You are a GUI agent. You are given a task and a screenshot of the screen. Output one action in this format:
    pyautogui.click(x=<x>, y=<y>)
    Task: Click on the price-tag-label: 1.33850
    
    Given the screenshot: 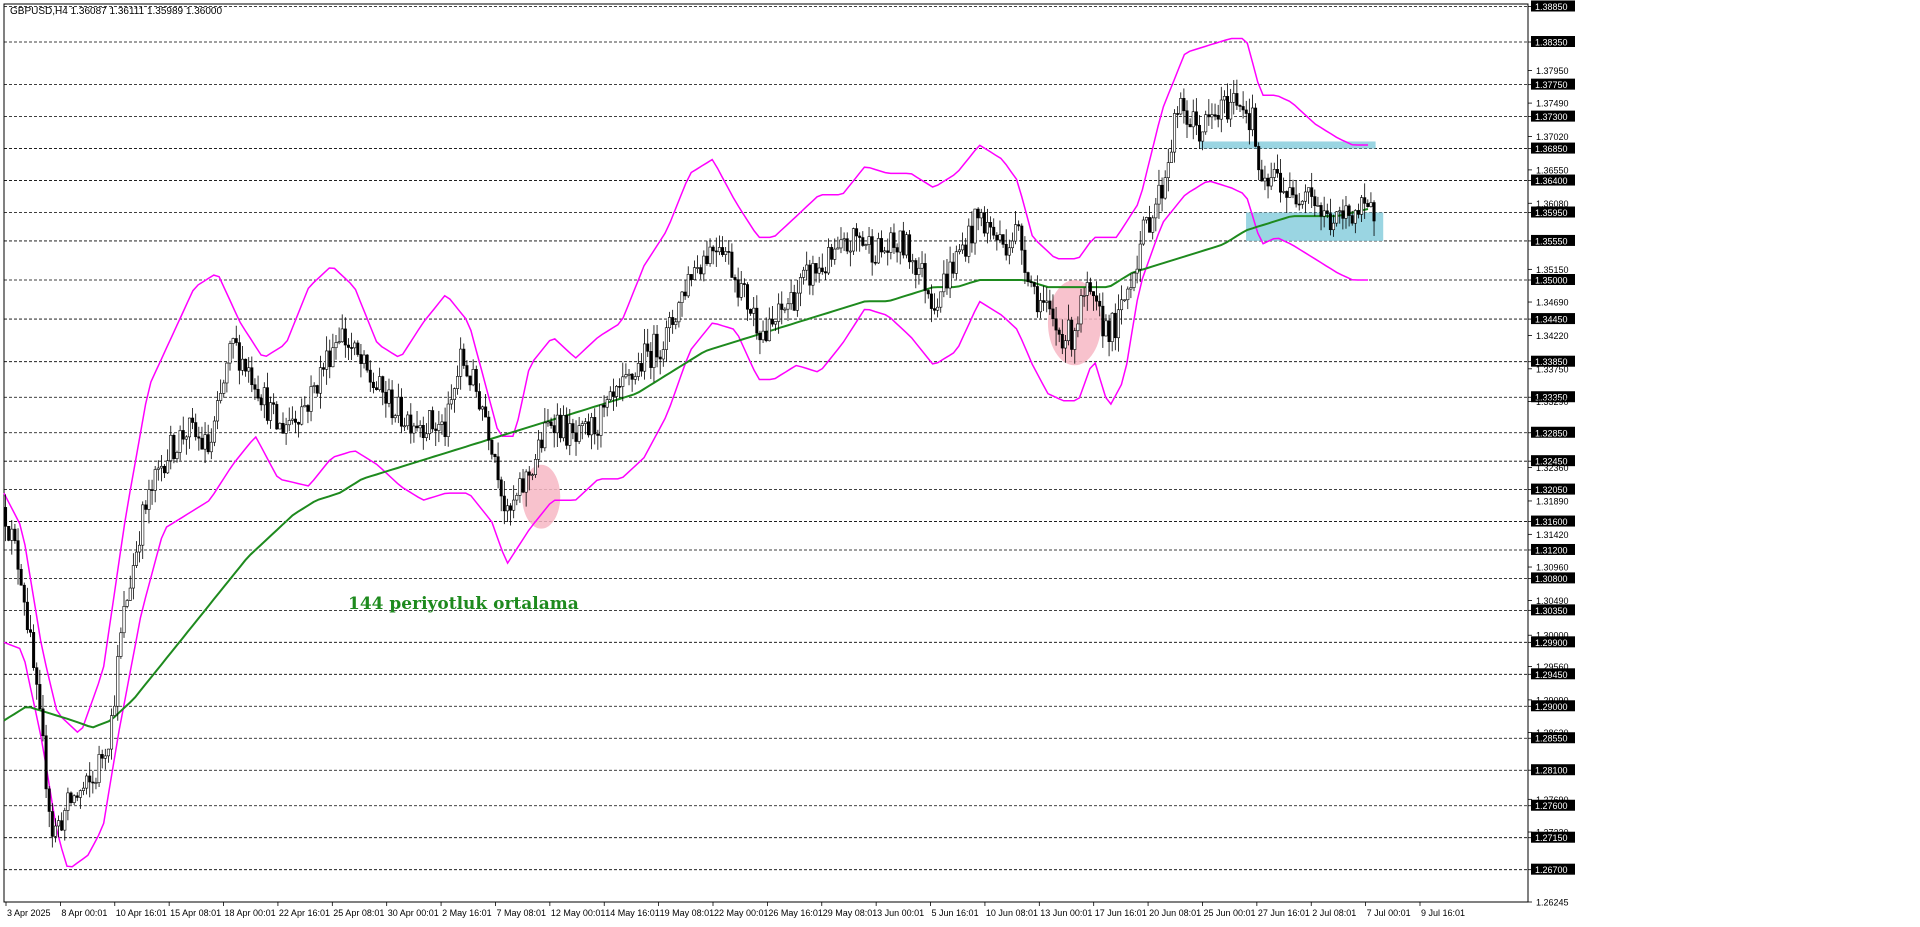 What is the action you would take?
    pyautogui.click(x=1551, y=362)
    